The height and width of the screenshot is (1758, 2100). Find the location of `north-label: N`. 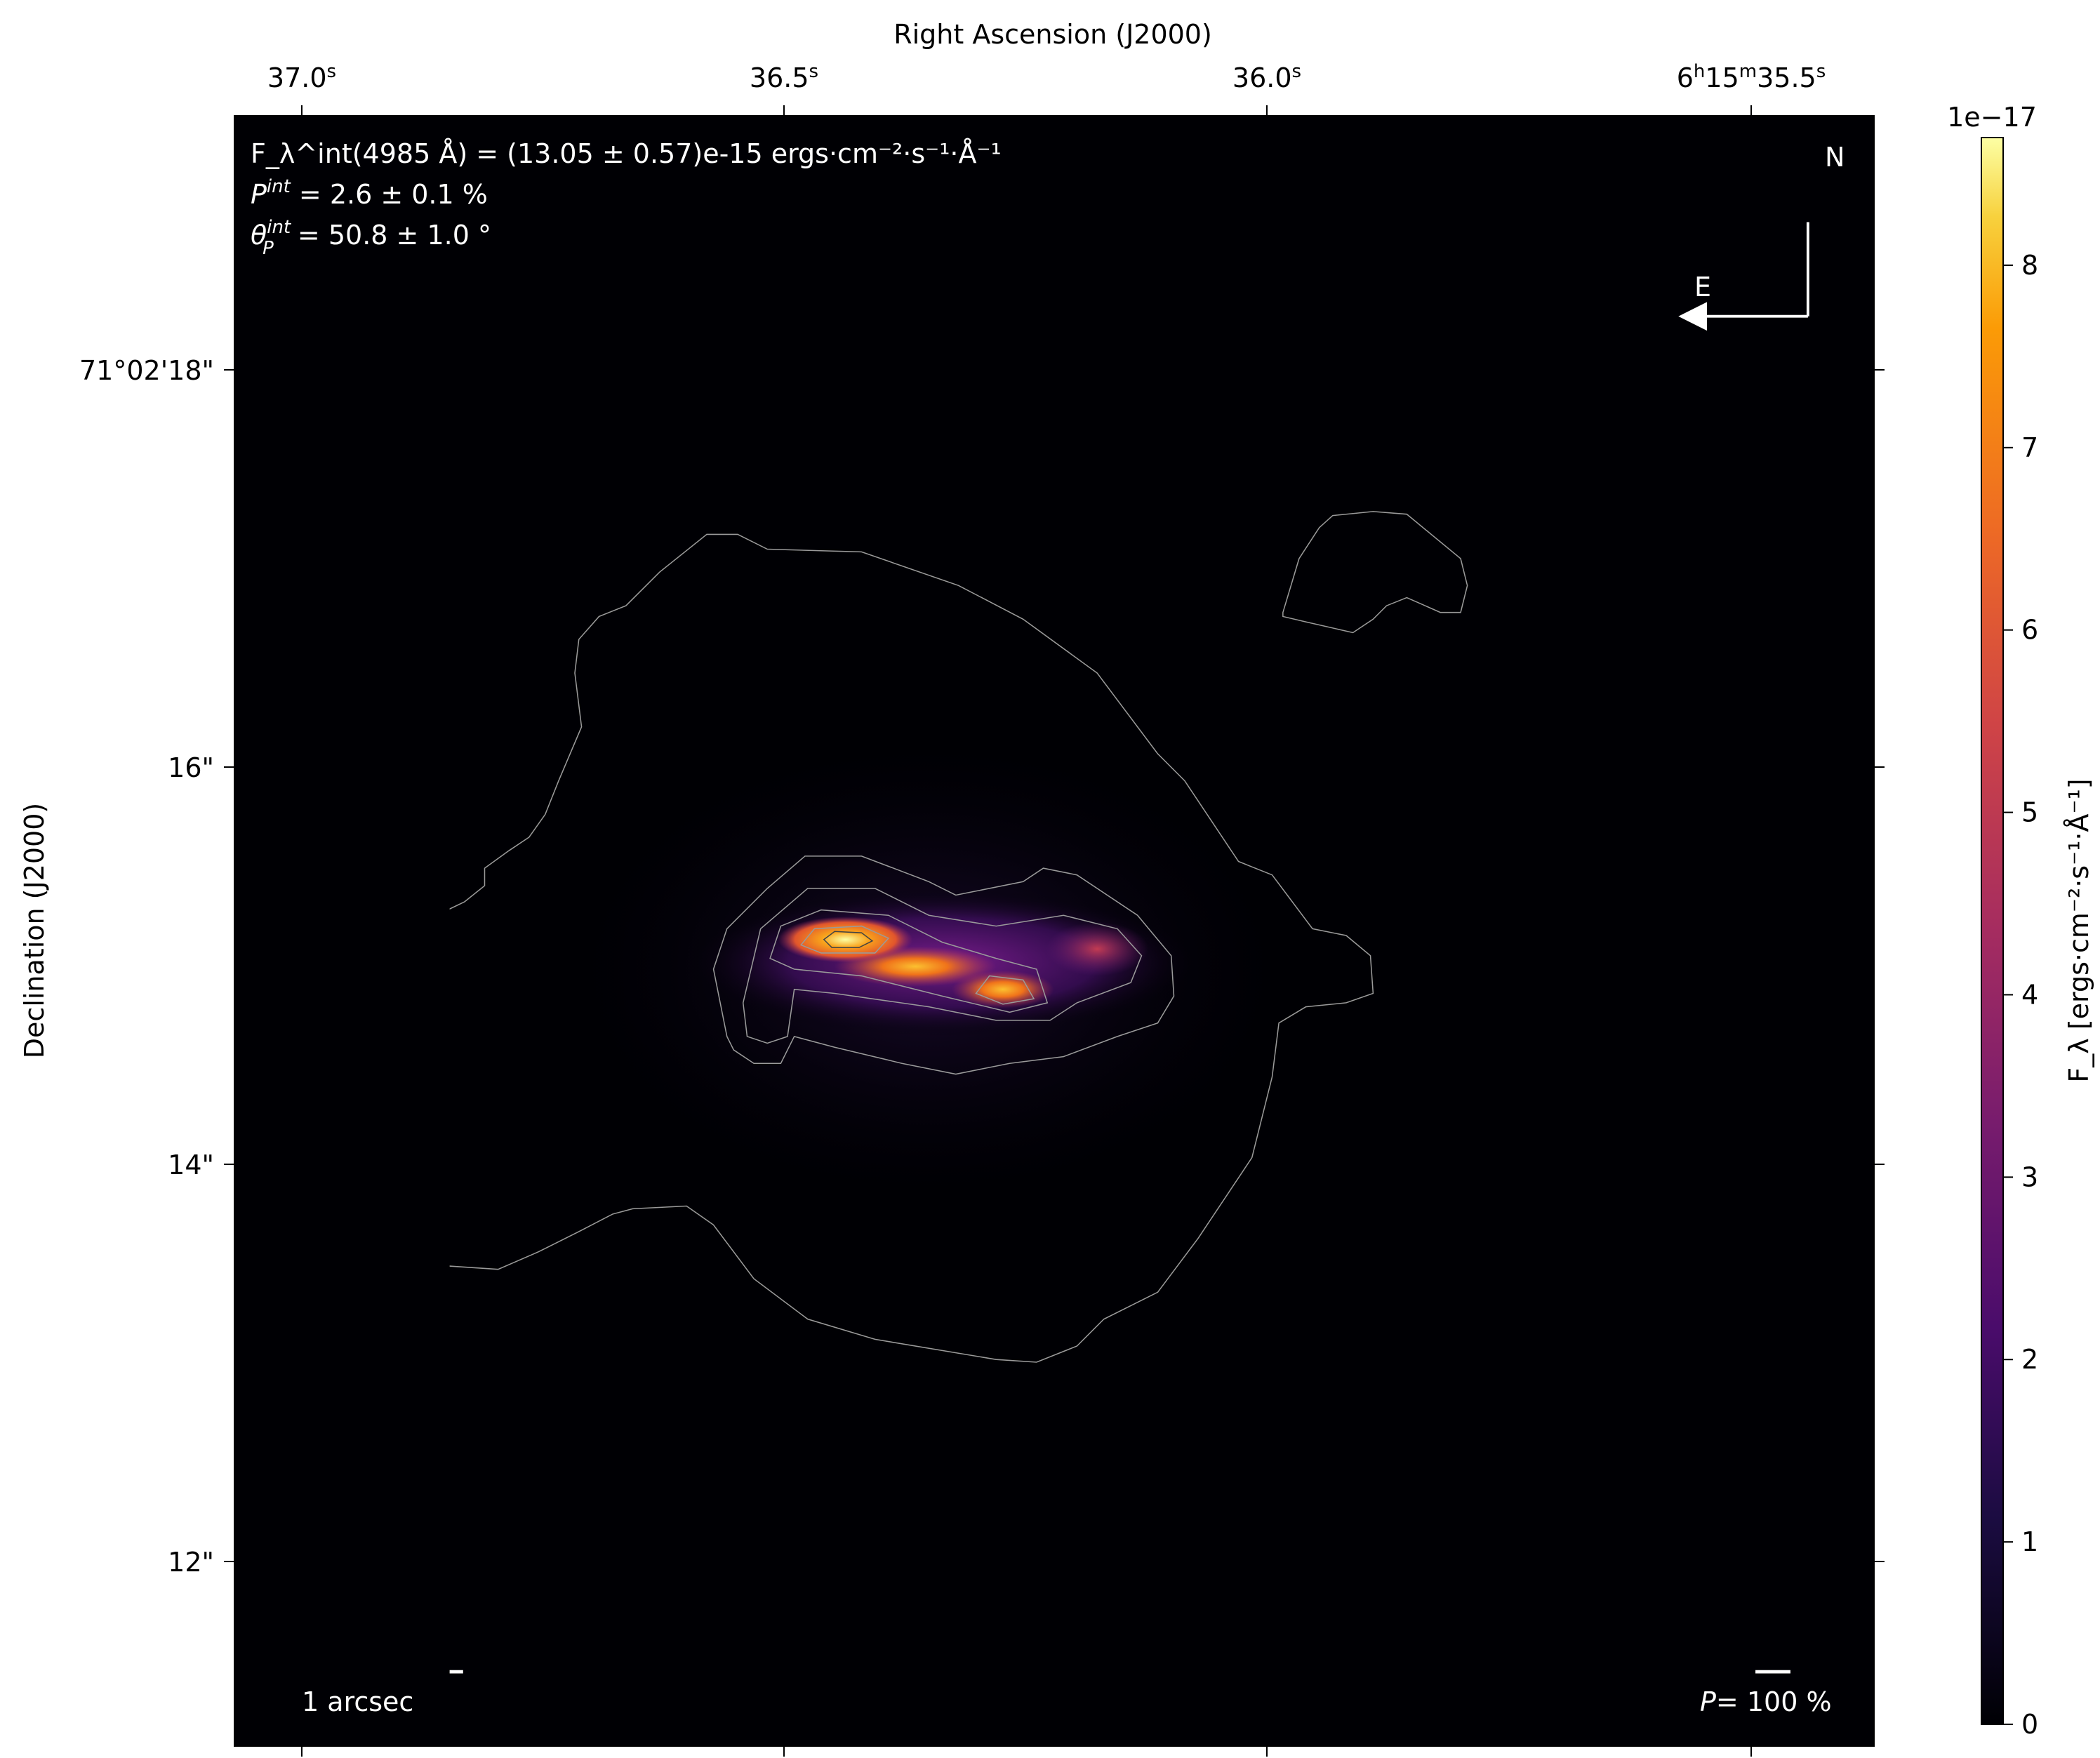

north-label: N is located at coordinates (1835, 157).